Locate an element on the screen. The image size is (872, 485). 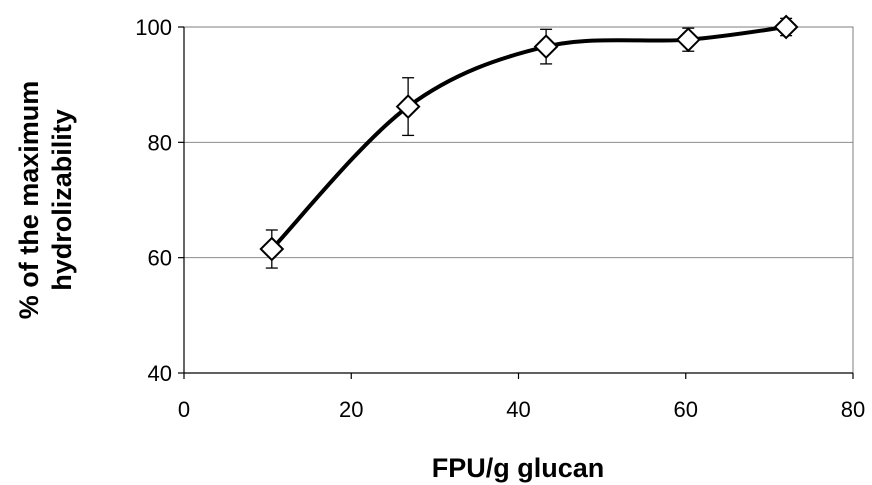
y-axis-title-line-1: % of the maximum is located at coordinates (29, 200).